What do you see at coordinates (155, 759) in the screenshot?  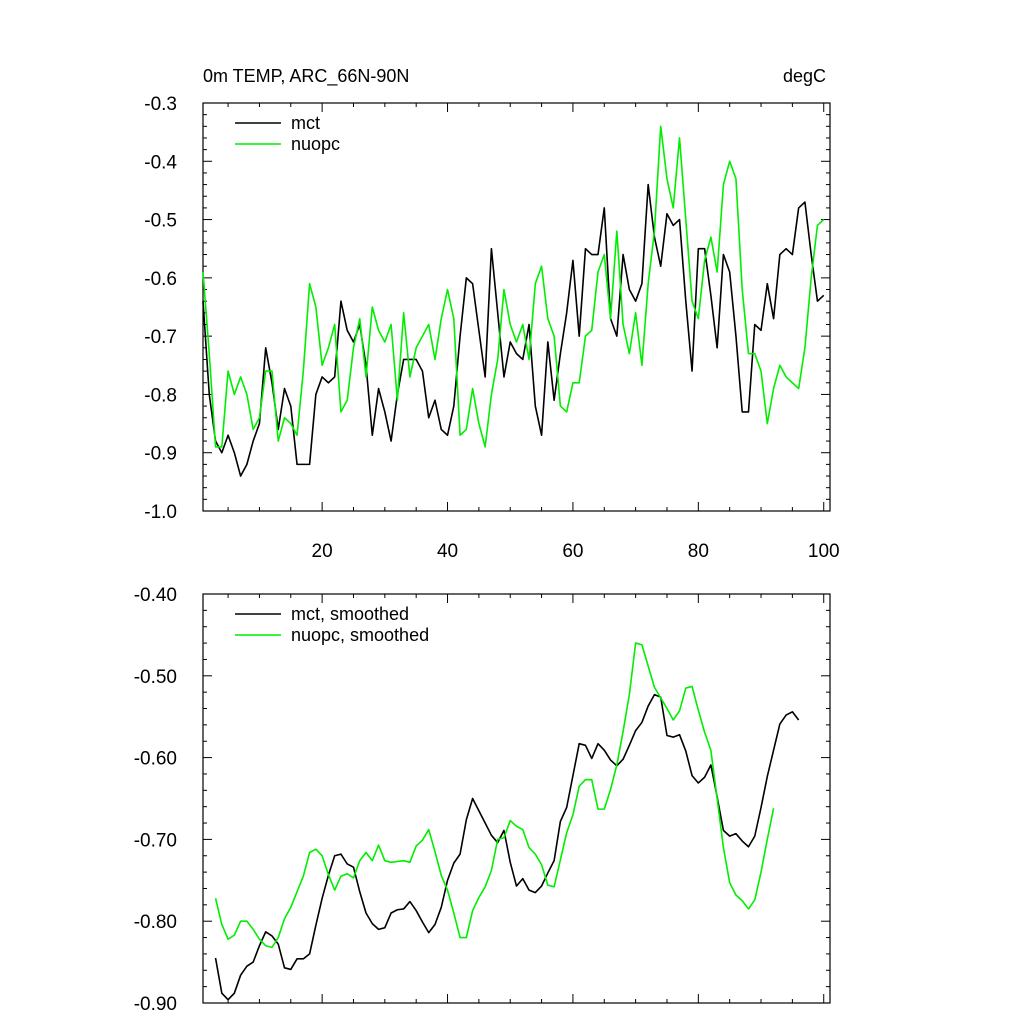 I see `chart-1-y-tick-label: -0.60` at bounding box center [155, 759].